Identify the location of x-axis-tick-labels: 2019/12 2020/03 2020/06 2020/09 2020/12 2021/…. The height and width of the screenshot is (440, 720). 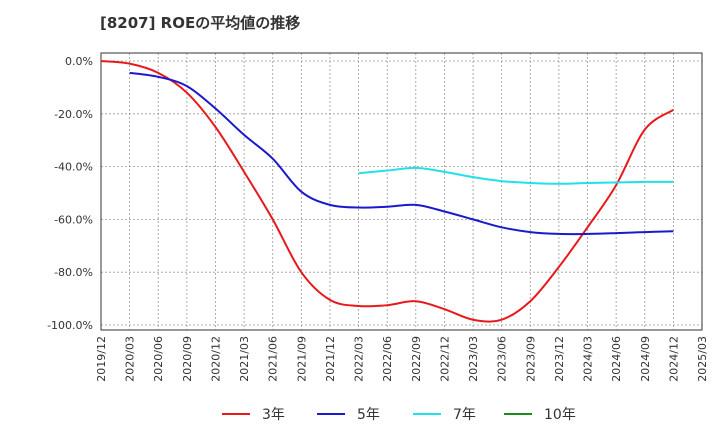
(402, 359).